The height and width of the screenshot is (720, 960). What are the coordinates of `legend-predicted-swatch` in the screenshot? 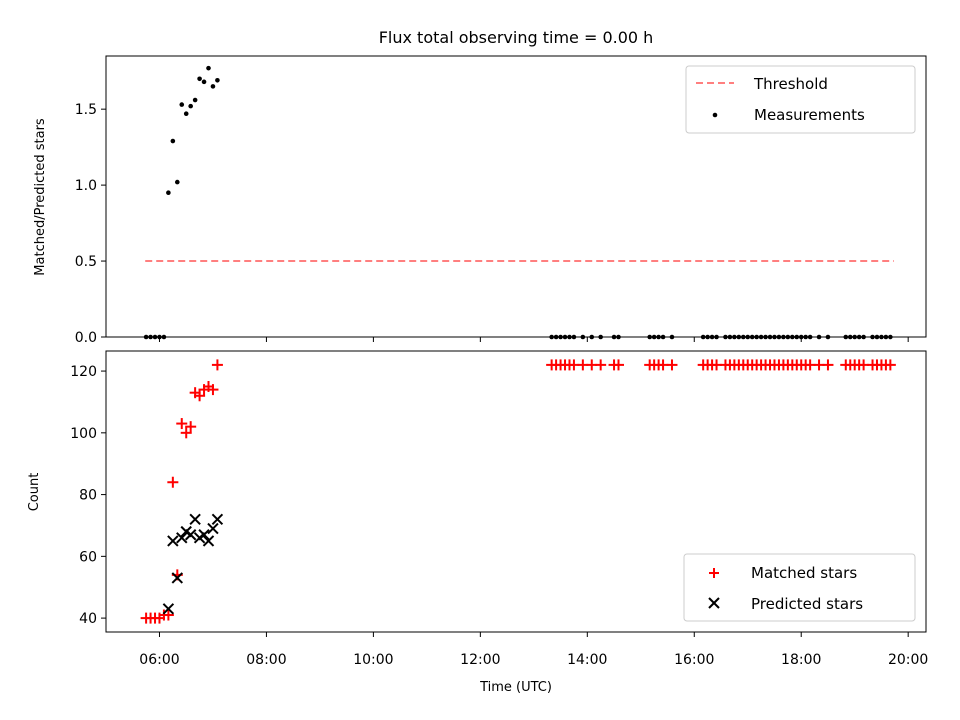 It's located at (714, 603).